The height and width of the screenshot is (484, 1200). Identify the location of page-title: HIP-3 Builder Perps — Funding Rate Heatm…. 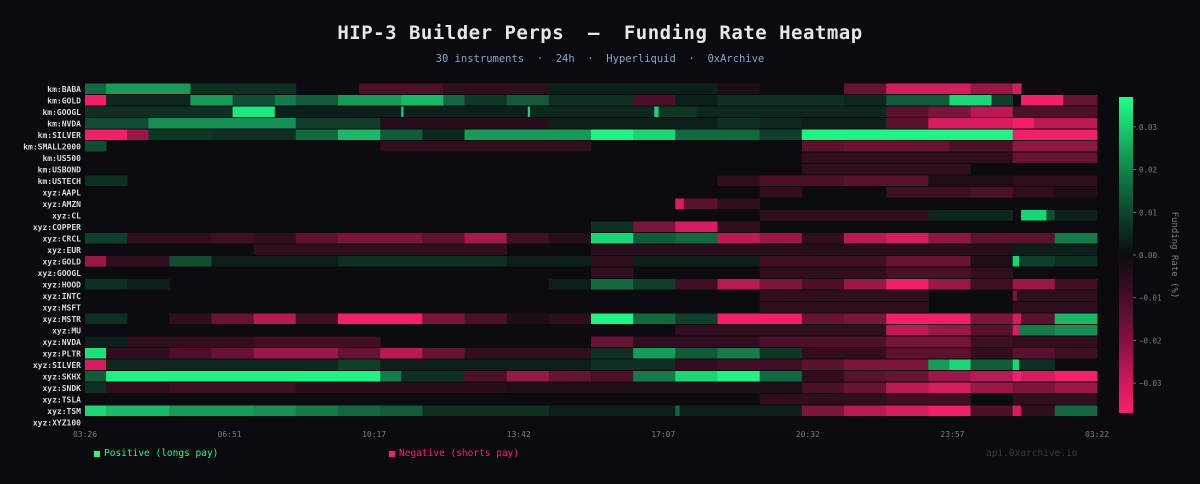
(600, 33).